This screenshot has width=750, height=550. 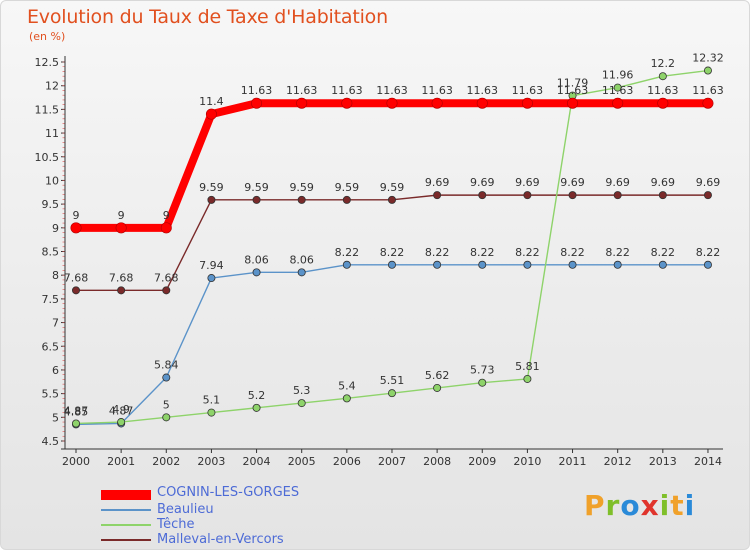 I want to click on data-label: 5.62, so click(x=437, y=375).